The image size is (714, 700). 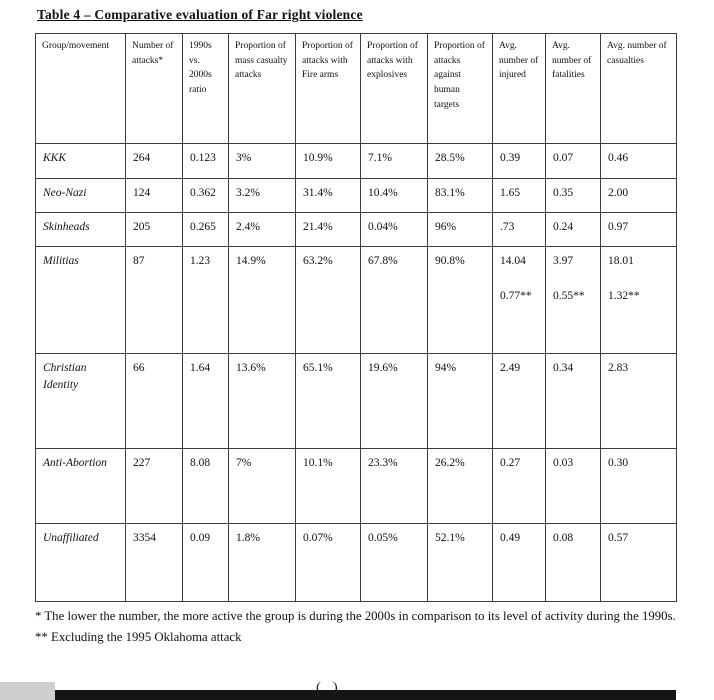 I want to click on table-cell: 14.9%, so click(x=262, y=300).